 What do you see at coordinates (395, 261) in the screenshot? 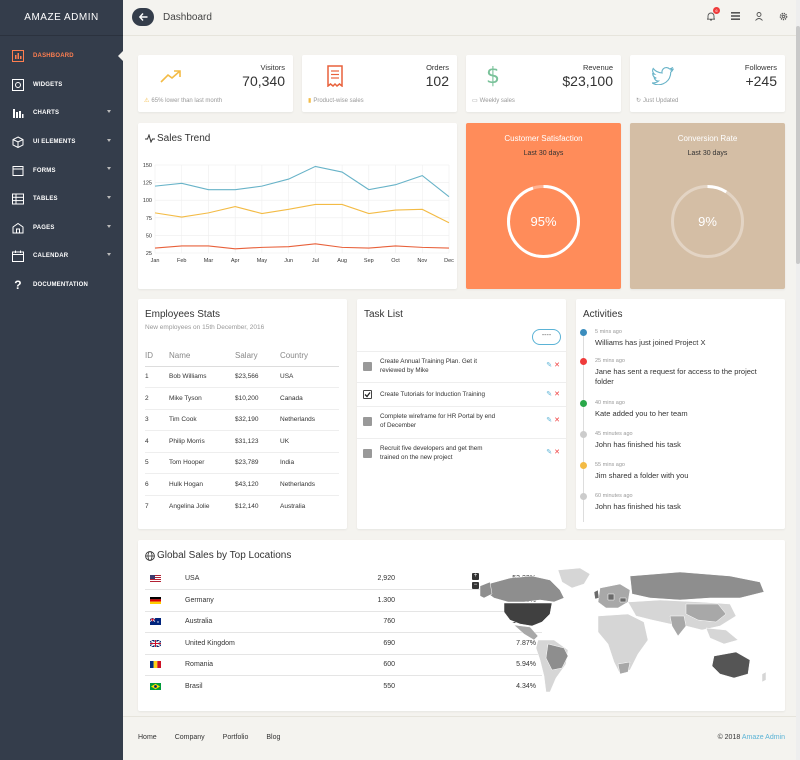
I see `x-tick-label: Oct` at bounding box center [395, 261].